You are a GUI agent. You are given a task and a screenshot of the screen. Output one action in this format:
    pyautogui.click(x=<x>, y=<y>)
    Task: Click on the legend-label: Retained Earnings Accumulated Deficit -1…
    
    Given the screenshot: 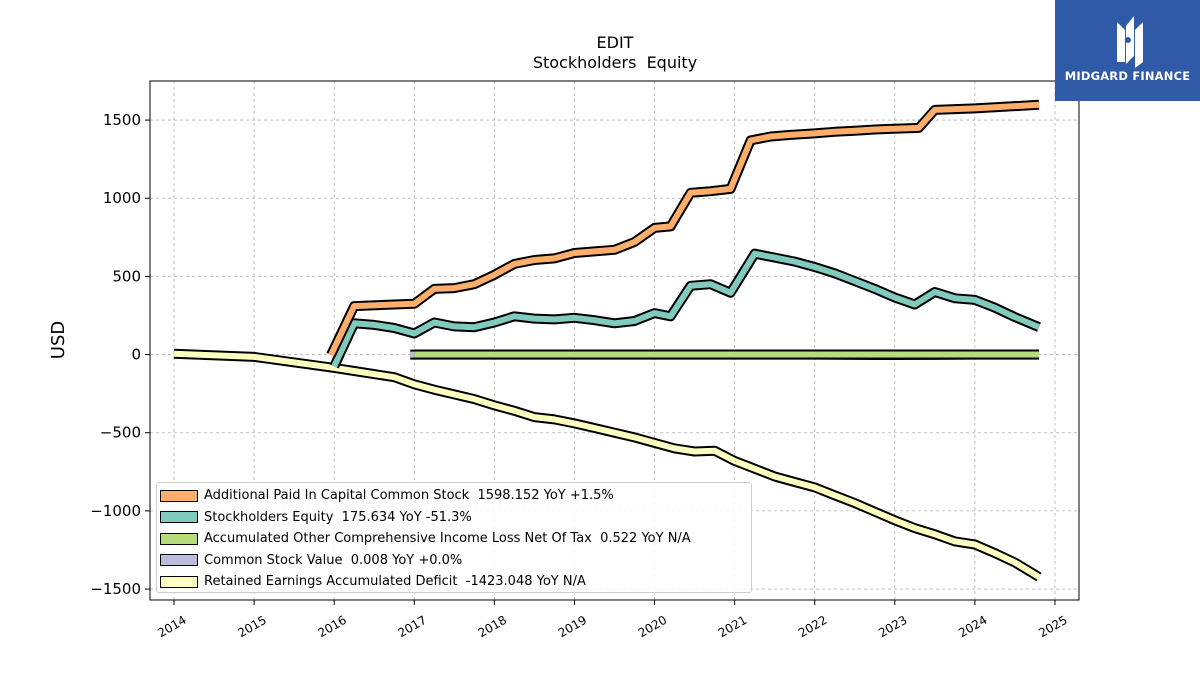 What is the action you would take?
    pyautogui.click(x=395, y=582)
    